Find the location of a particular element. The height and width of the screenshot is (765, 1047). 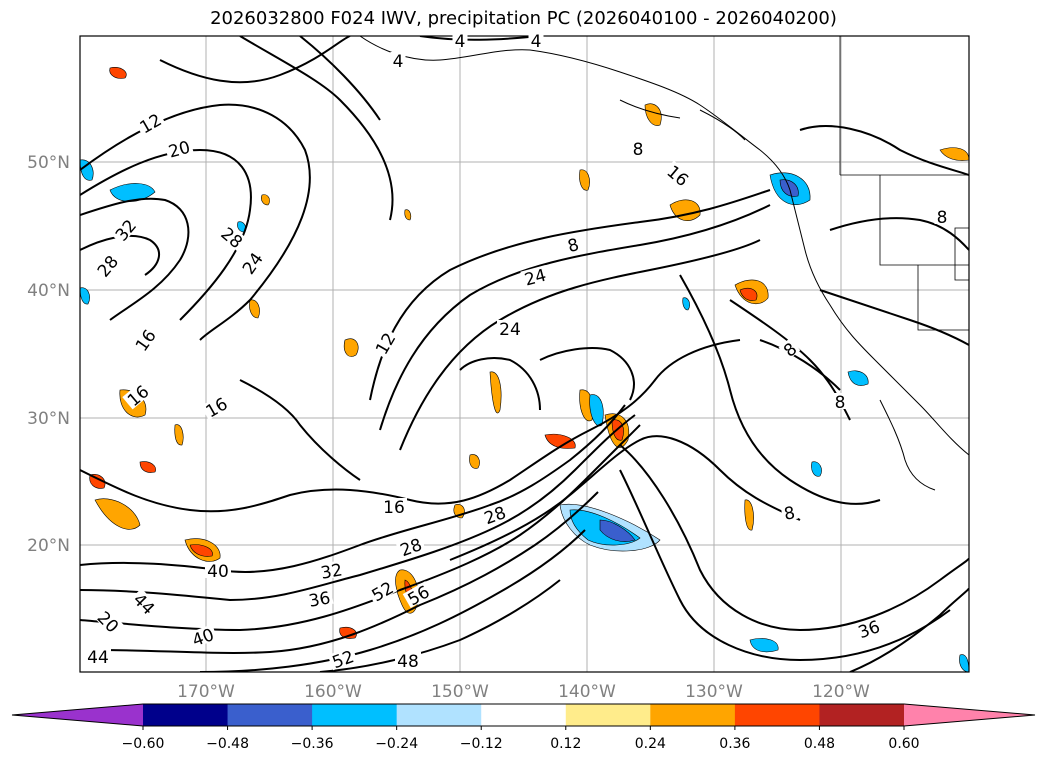

colorbar-tick-label: 0.12 is located at coordinates (565, 744).